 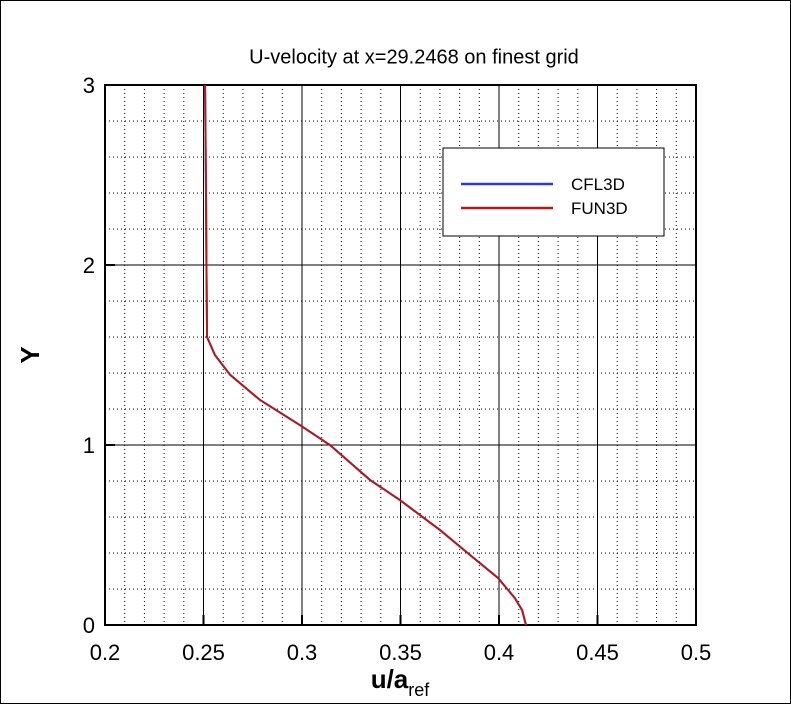 What do you see at coordinates (419, 690) in the screenshot?
I see `x-label-sub: ref` at bounding box center [419, 690].